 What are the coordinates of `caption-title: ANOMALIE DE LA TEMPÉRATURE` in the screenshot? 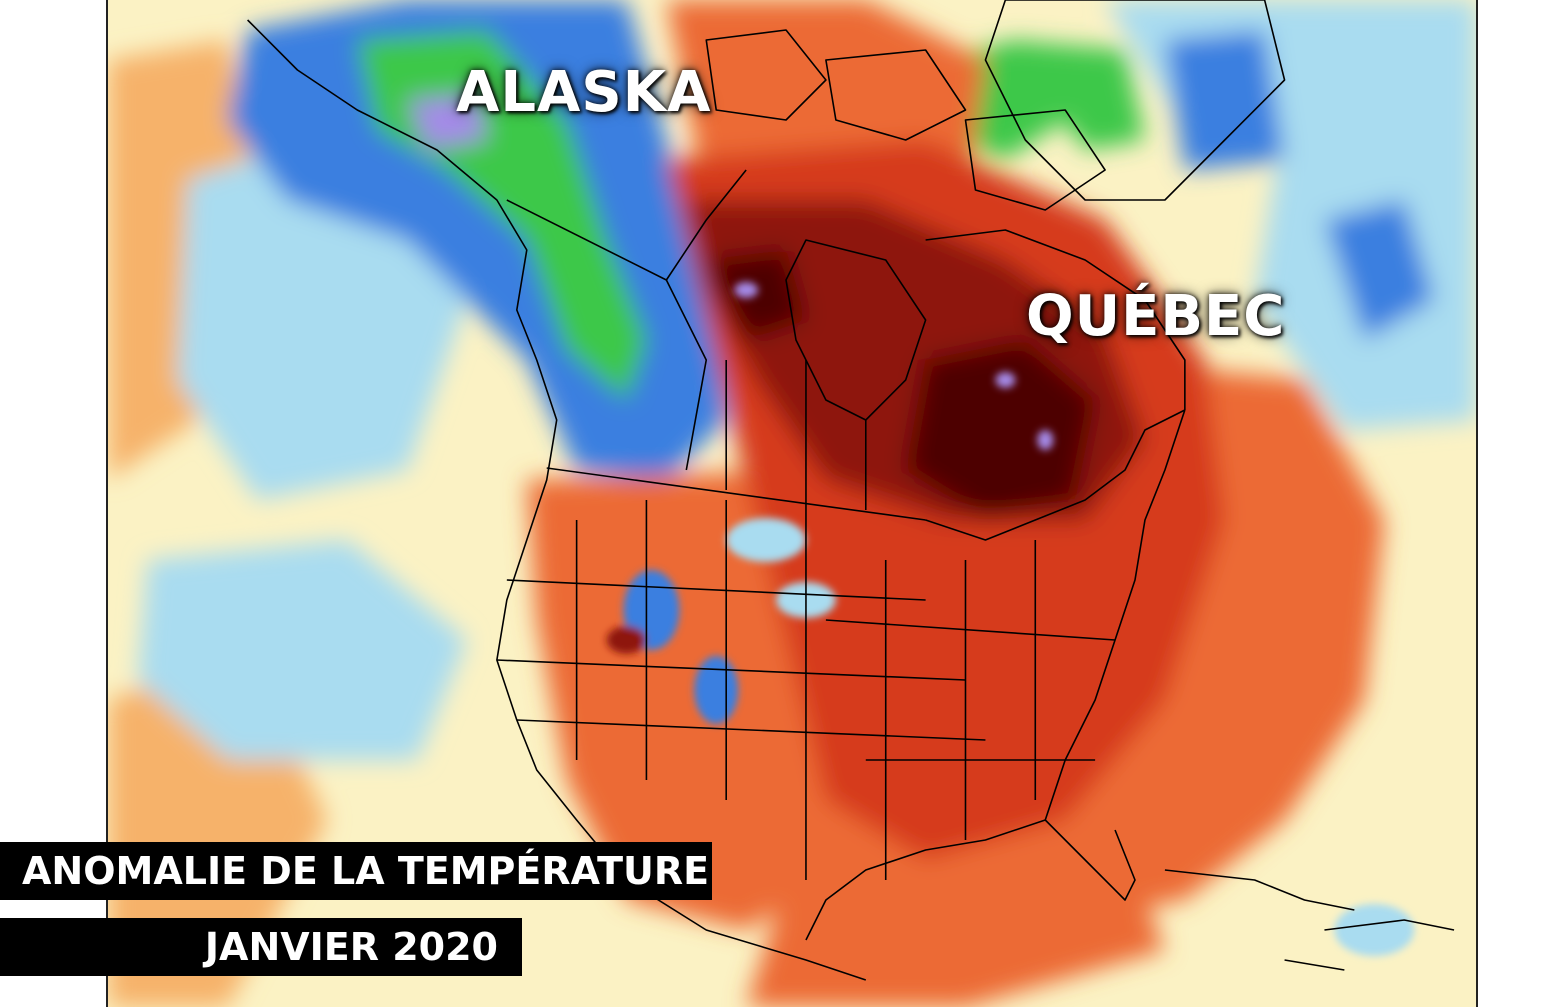 It's located at (356, 871).